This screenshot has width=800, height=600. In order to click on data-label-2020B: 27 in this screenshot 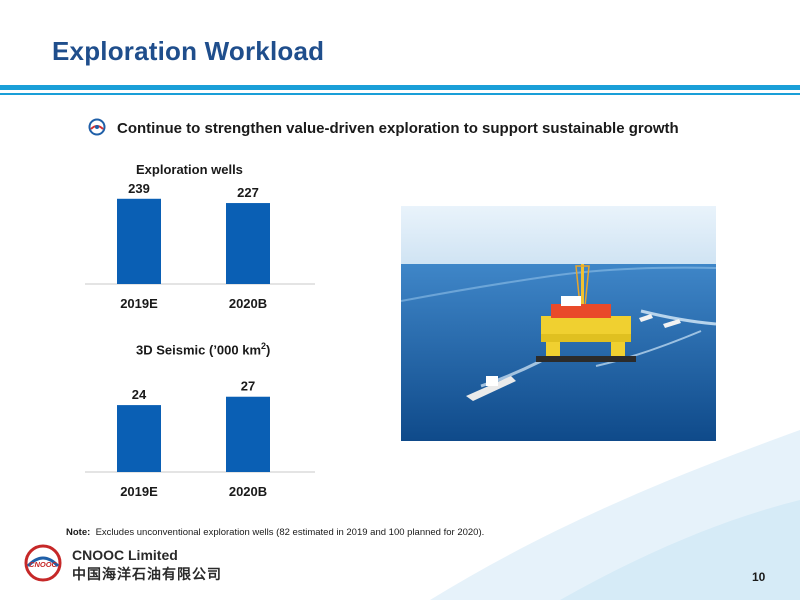, I will do `click(248, 386)`.